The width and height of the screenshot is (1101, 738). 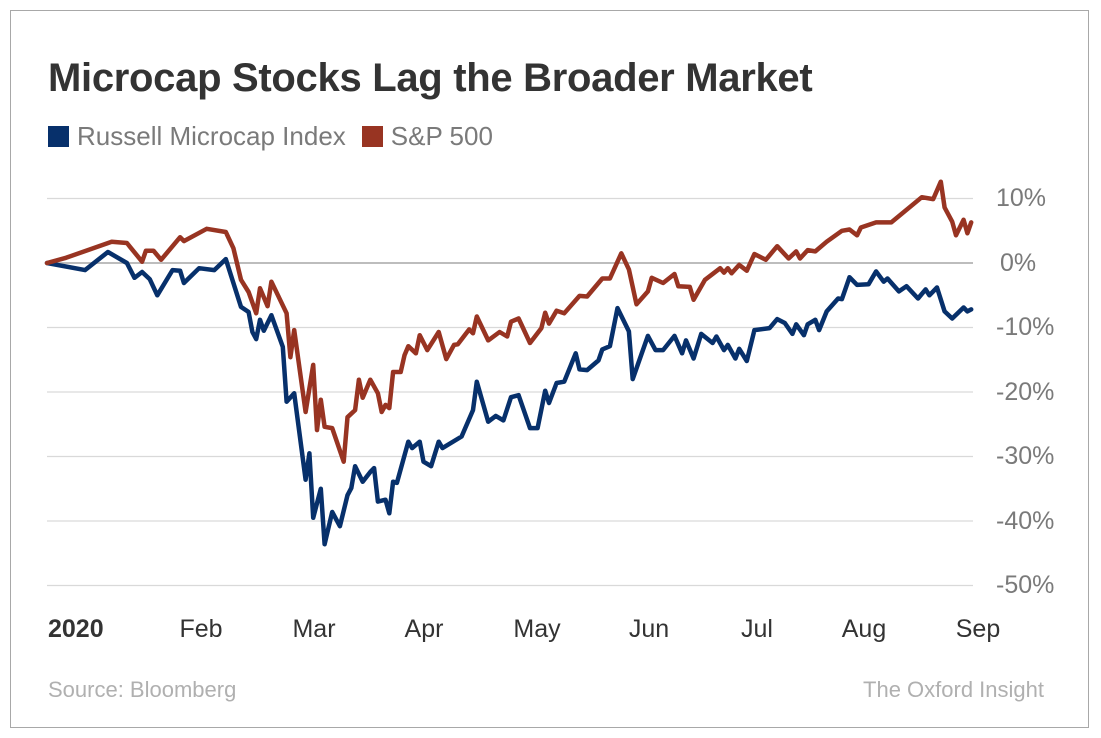 I want to click on chart-title: Microcap Stocks Lag the Broader Market, so click(x=430, y=78).